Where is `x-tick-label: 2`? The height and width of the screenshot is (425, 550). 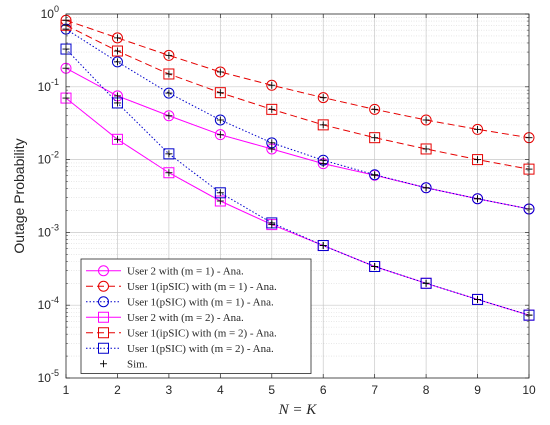 x-tick-label: 2 is located at coordinates (117, 390).